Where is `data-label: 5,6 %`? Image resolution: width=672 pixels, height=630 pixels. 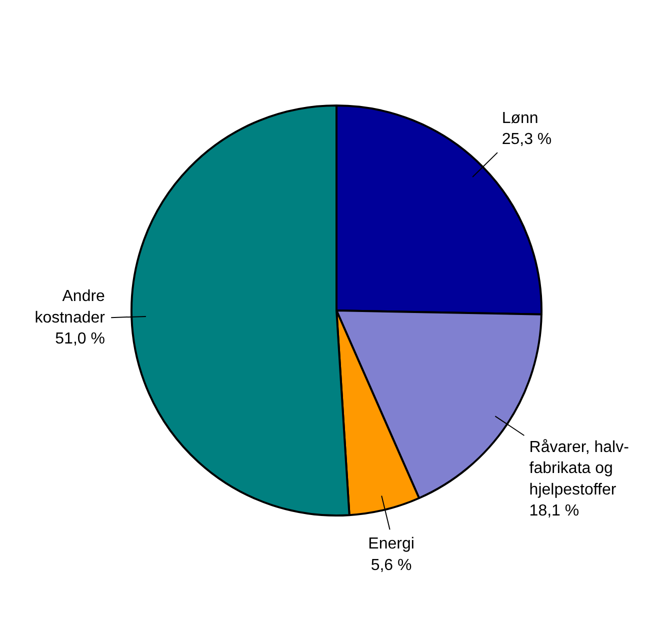 data-label: 5,6 % is located at coordinates (391, 565).